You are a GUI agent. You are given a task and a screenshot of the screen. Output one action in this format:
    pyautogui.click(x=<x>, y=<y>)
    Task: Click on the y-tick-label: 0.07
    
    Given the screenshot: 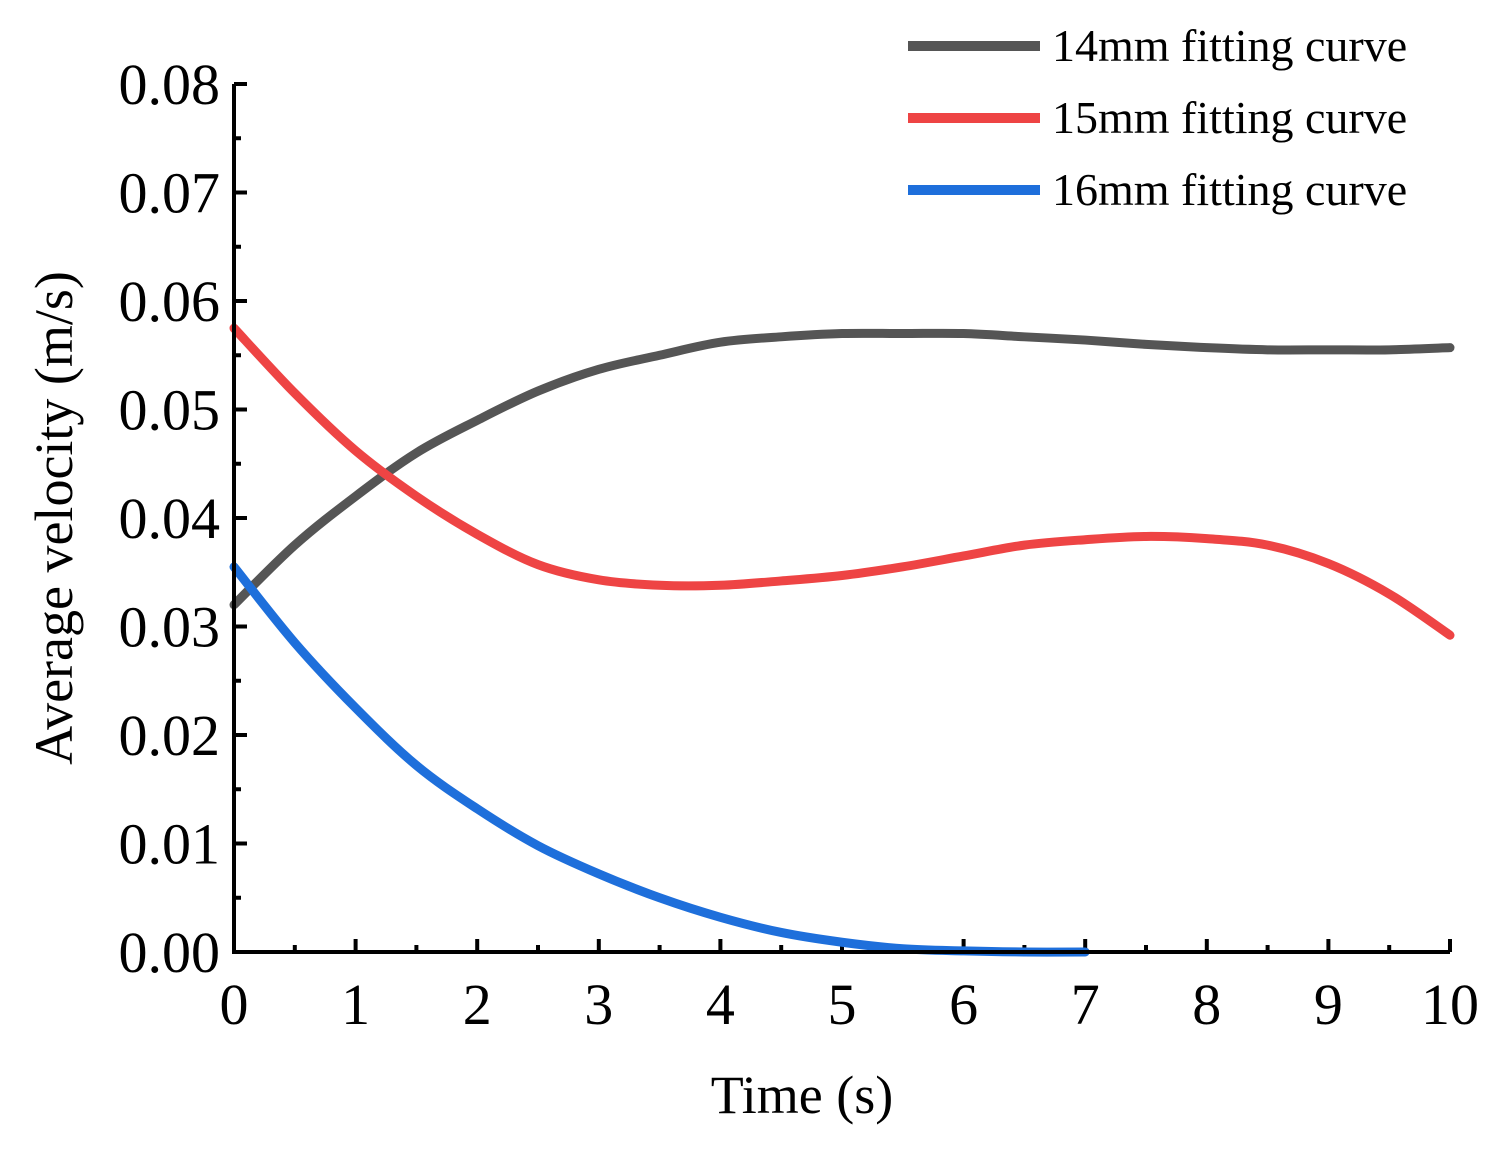 What is the action you would take?
    pyautogui.click(x=170, y=193)
    